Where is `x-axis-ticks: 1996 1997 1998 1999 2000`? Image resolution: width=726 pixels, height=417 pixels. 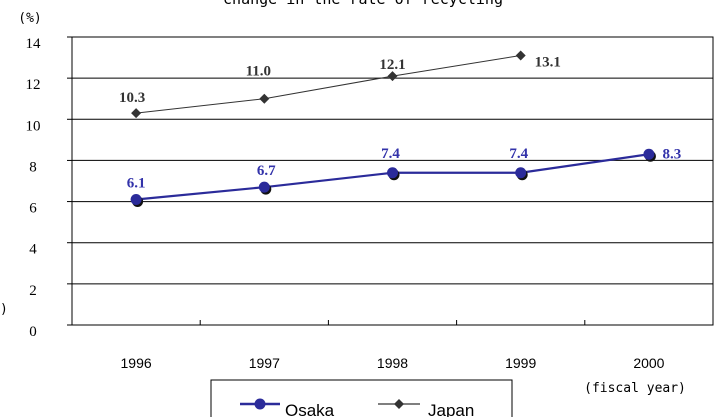 x-axis-ticks: 1996 1997 1998 1999 2000 is located at coordinates (393, 345).